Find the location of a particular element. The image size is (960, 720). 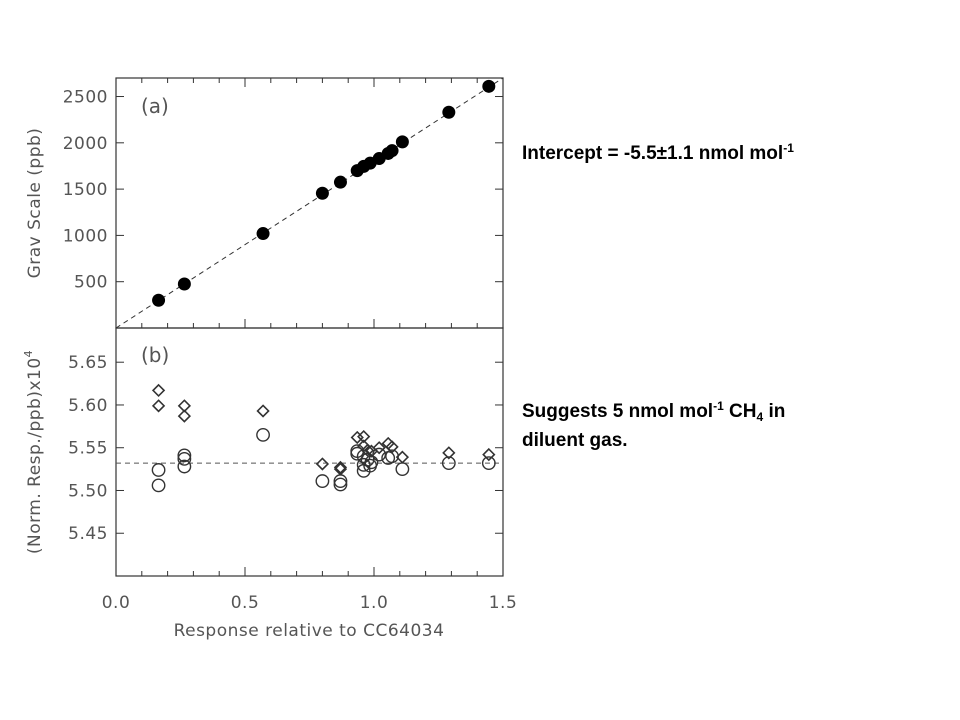

intercept-note: Intercept = -5.5±1.1 nmol mol-1 is located at coordinates (658, 151).